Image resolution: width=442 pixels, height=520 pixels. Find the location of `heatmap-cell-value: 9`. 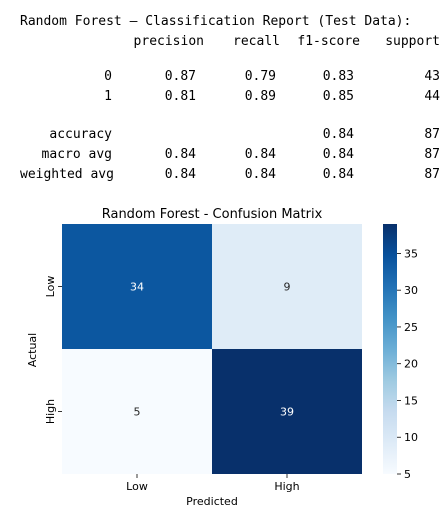

heatmap-cell-value: 9 is located at coordinates (287, 287).